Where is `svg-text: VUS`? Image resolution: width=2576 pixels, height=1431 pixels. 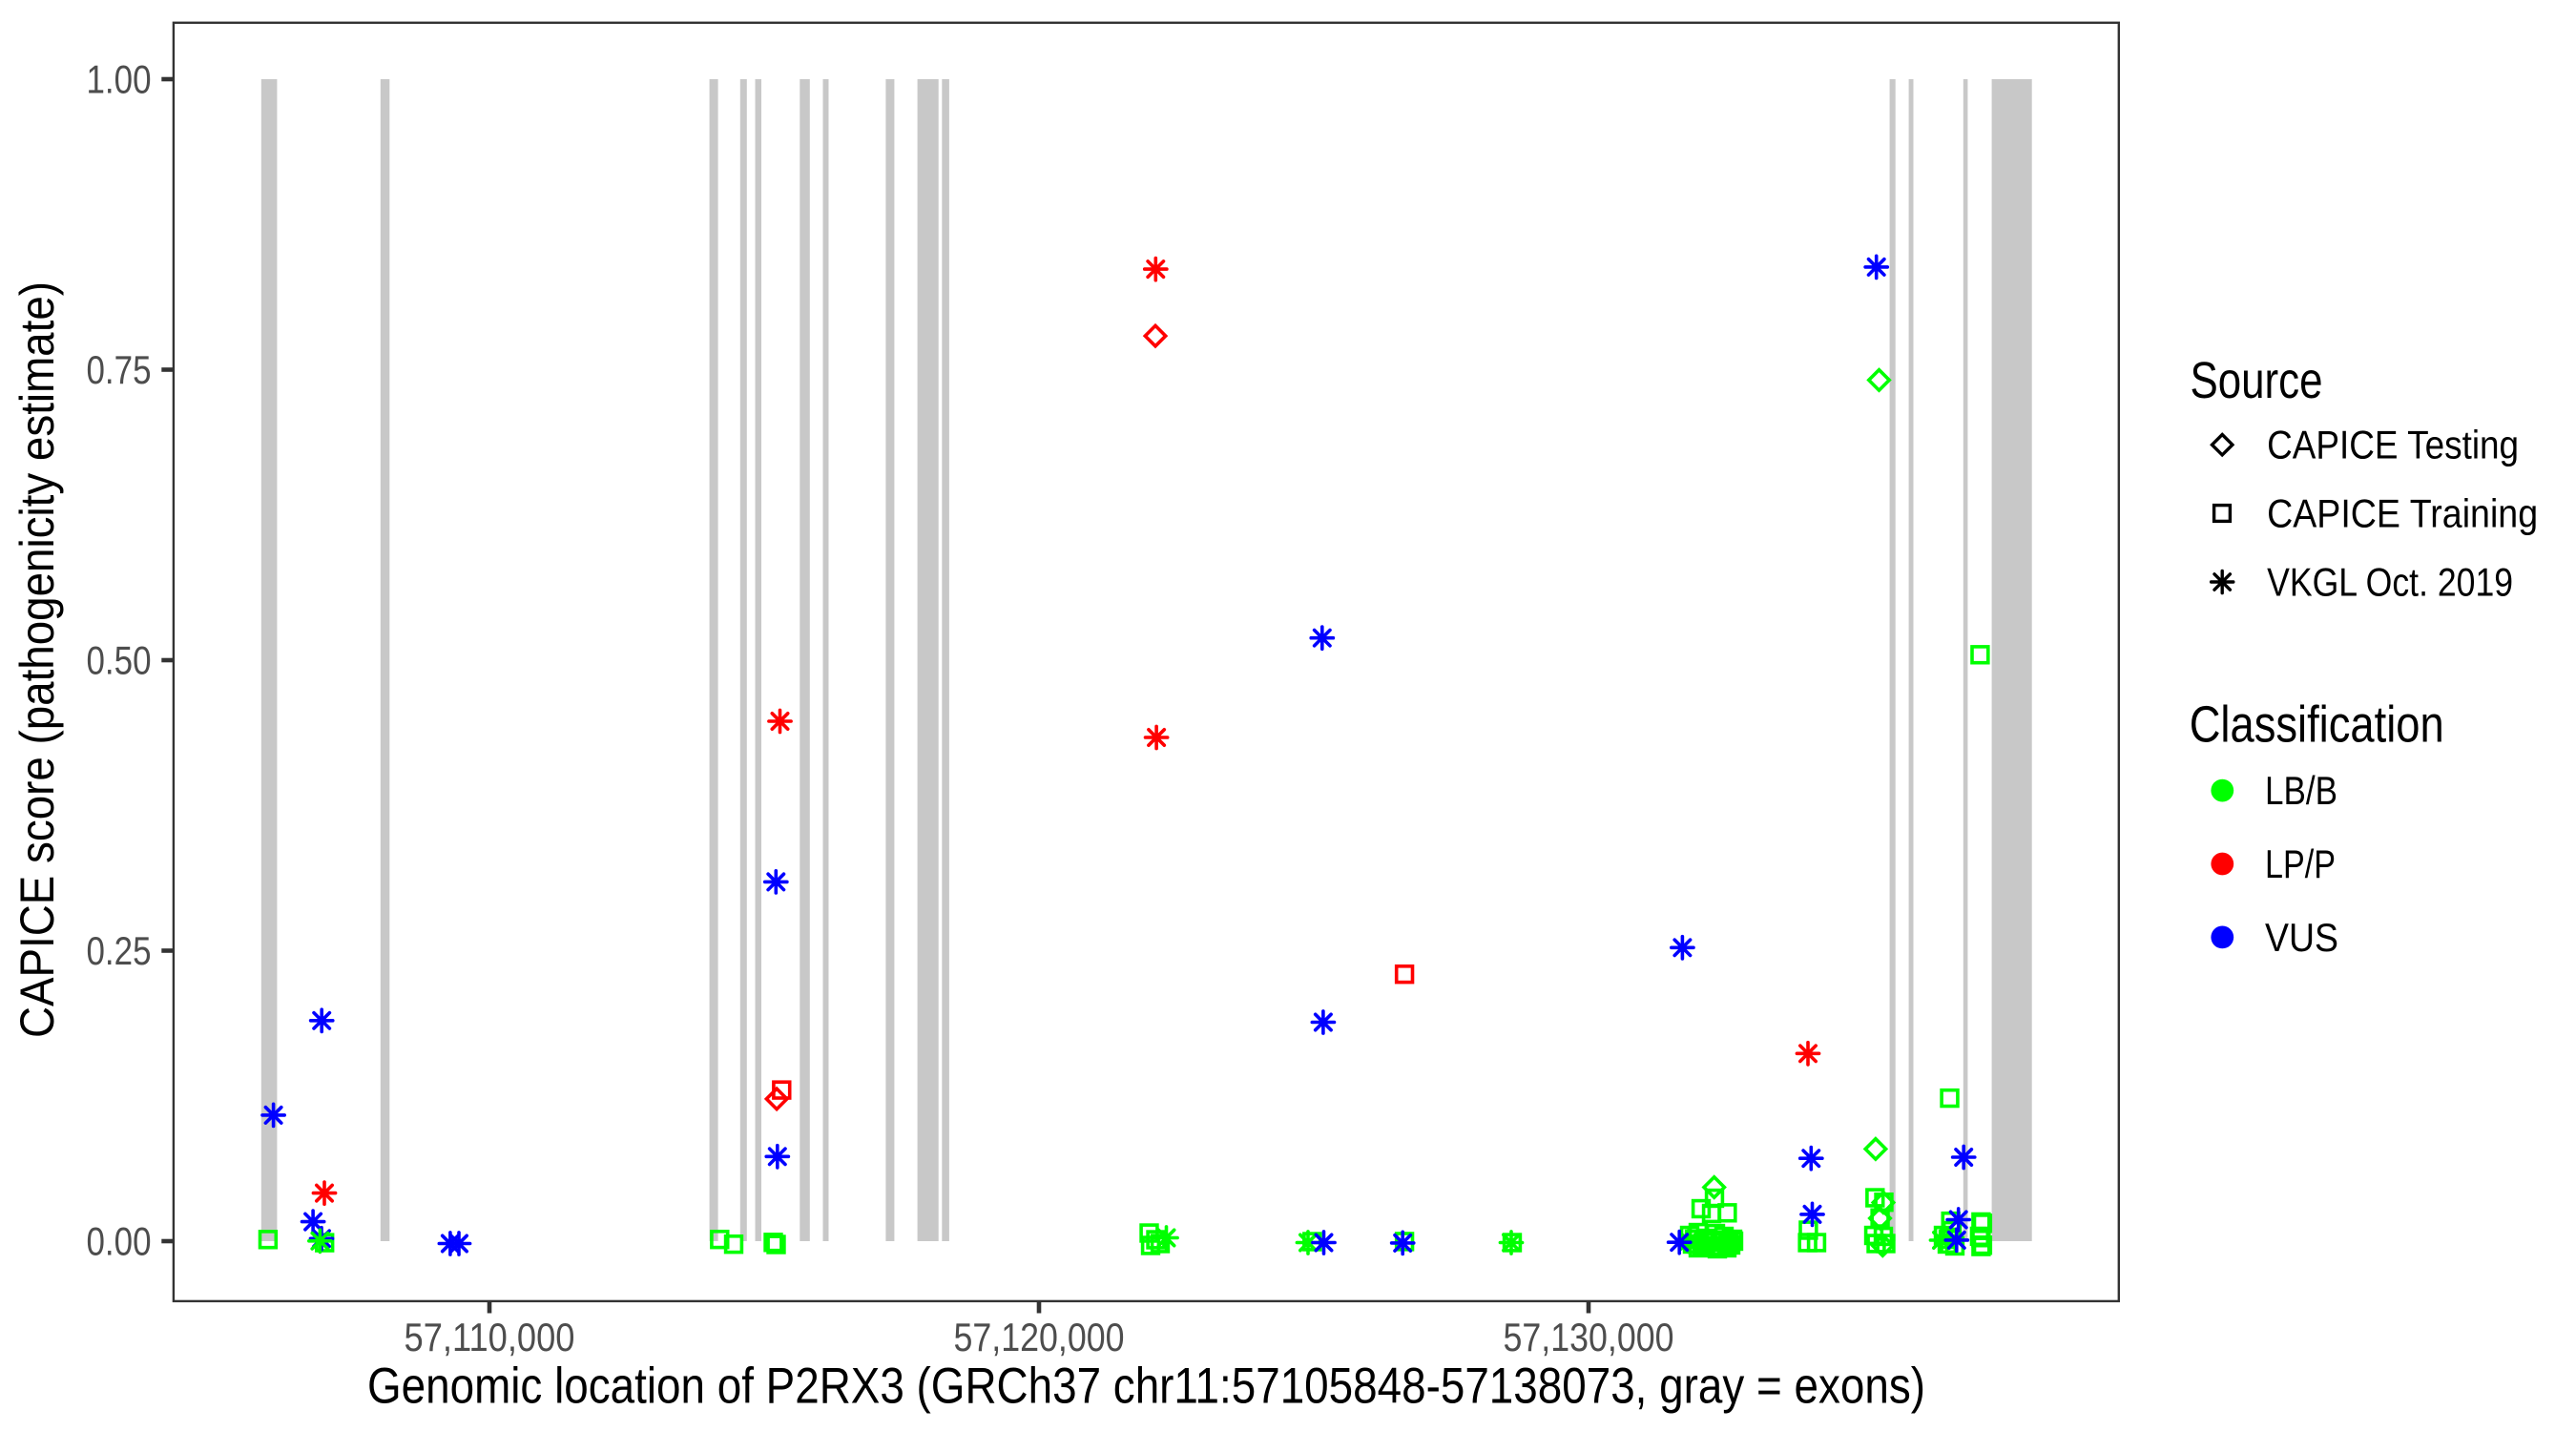
svg-text: VUS is located at coordinates (2301, 937).